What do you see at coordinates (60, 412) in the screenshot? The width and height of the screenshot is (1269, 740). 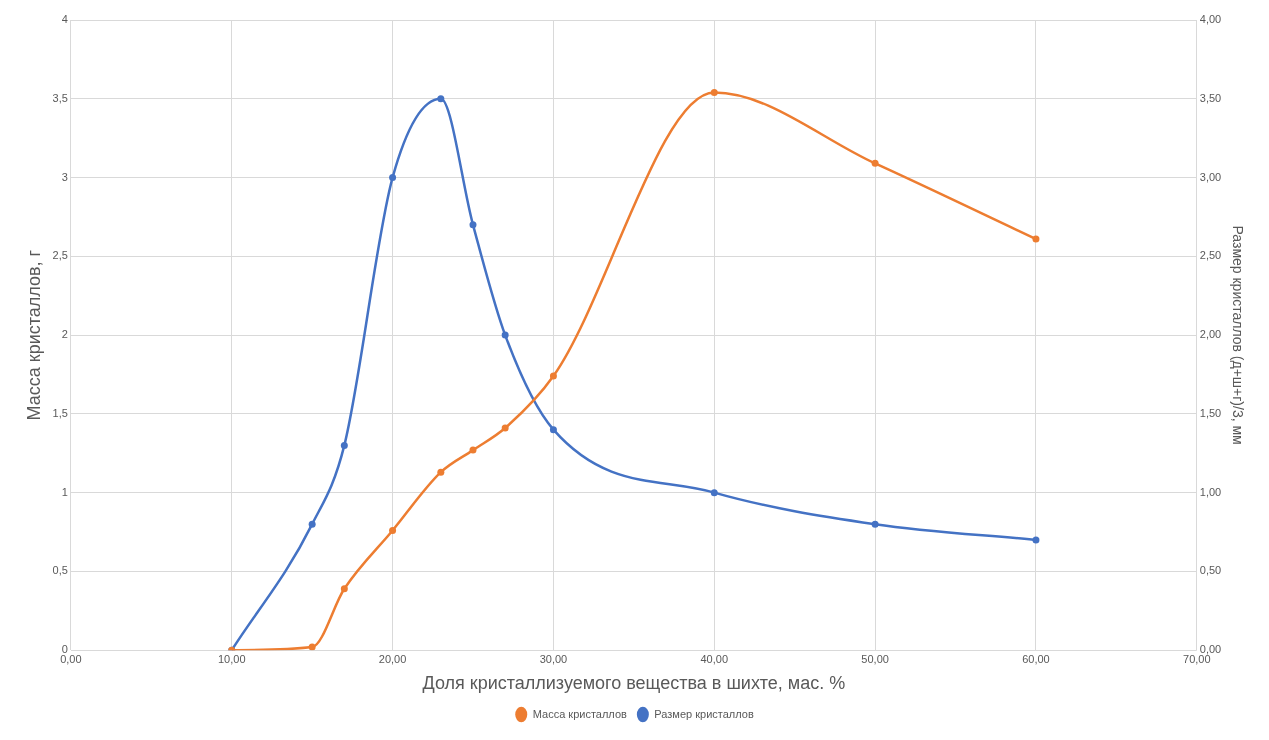 I see `y-tick-label: 1,5` at bounding box center [60, 412].